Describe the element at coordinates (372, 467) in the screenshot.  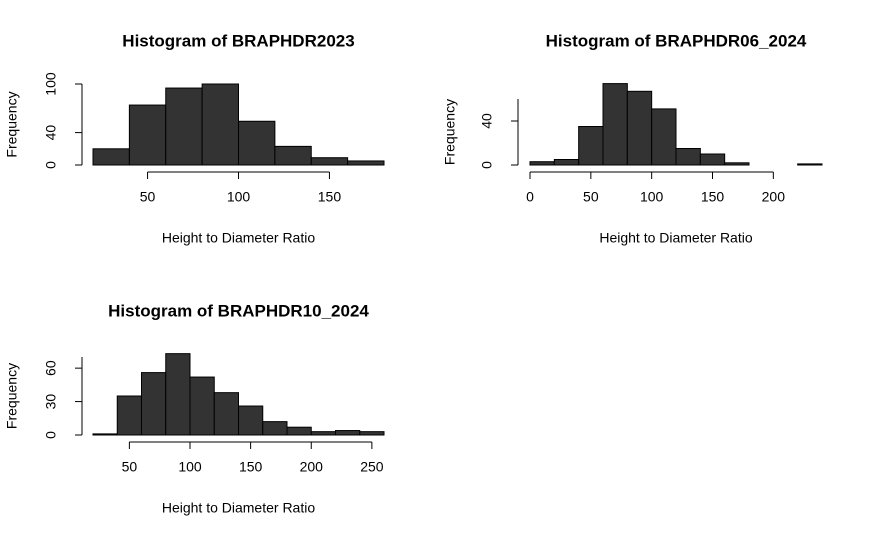
I see `x-tick-label: 250` at that location.